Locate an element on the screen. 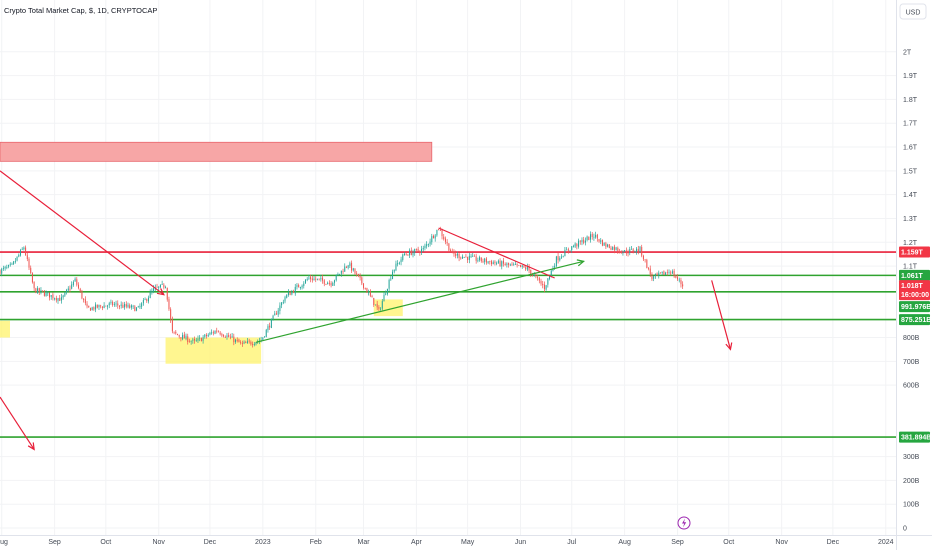 Image resolution: width=932 pixels, height=550 pixels. x-tick-label: Apr is located at coordinates (417, 542).